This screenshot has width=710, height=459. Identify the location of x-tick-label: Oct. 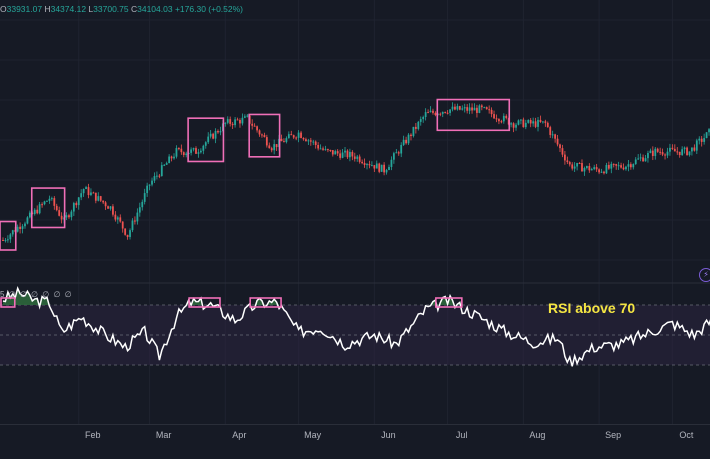
(686, 435).